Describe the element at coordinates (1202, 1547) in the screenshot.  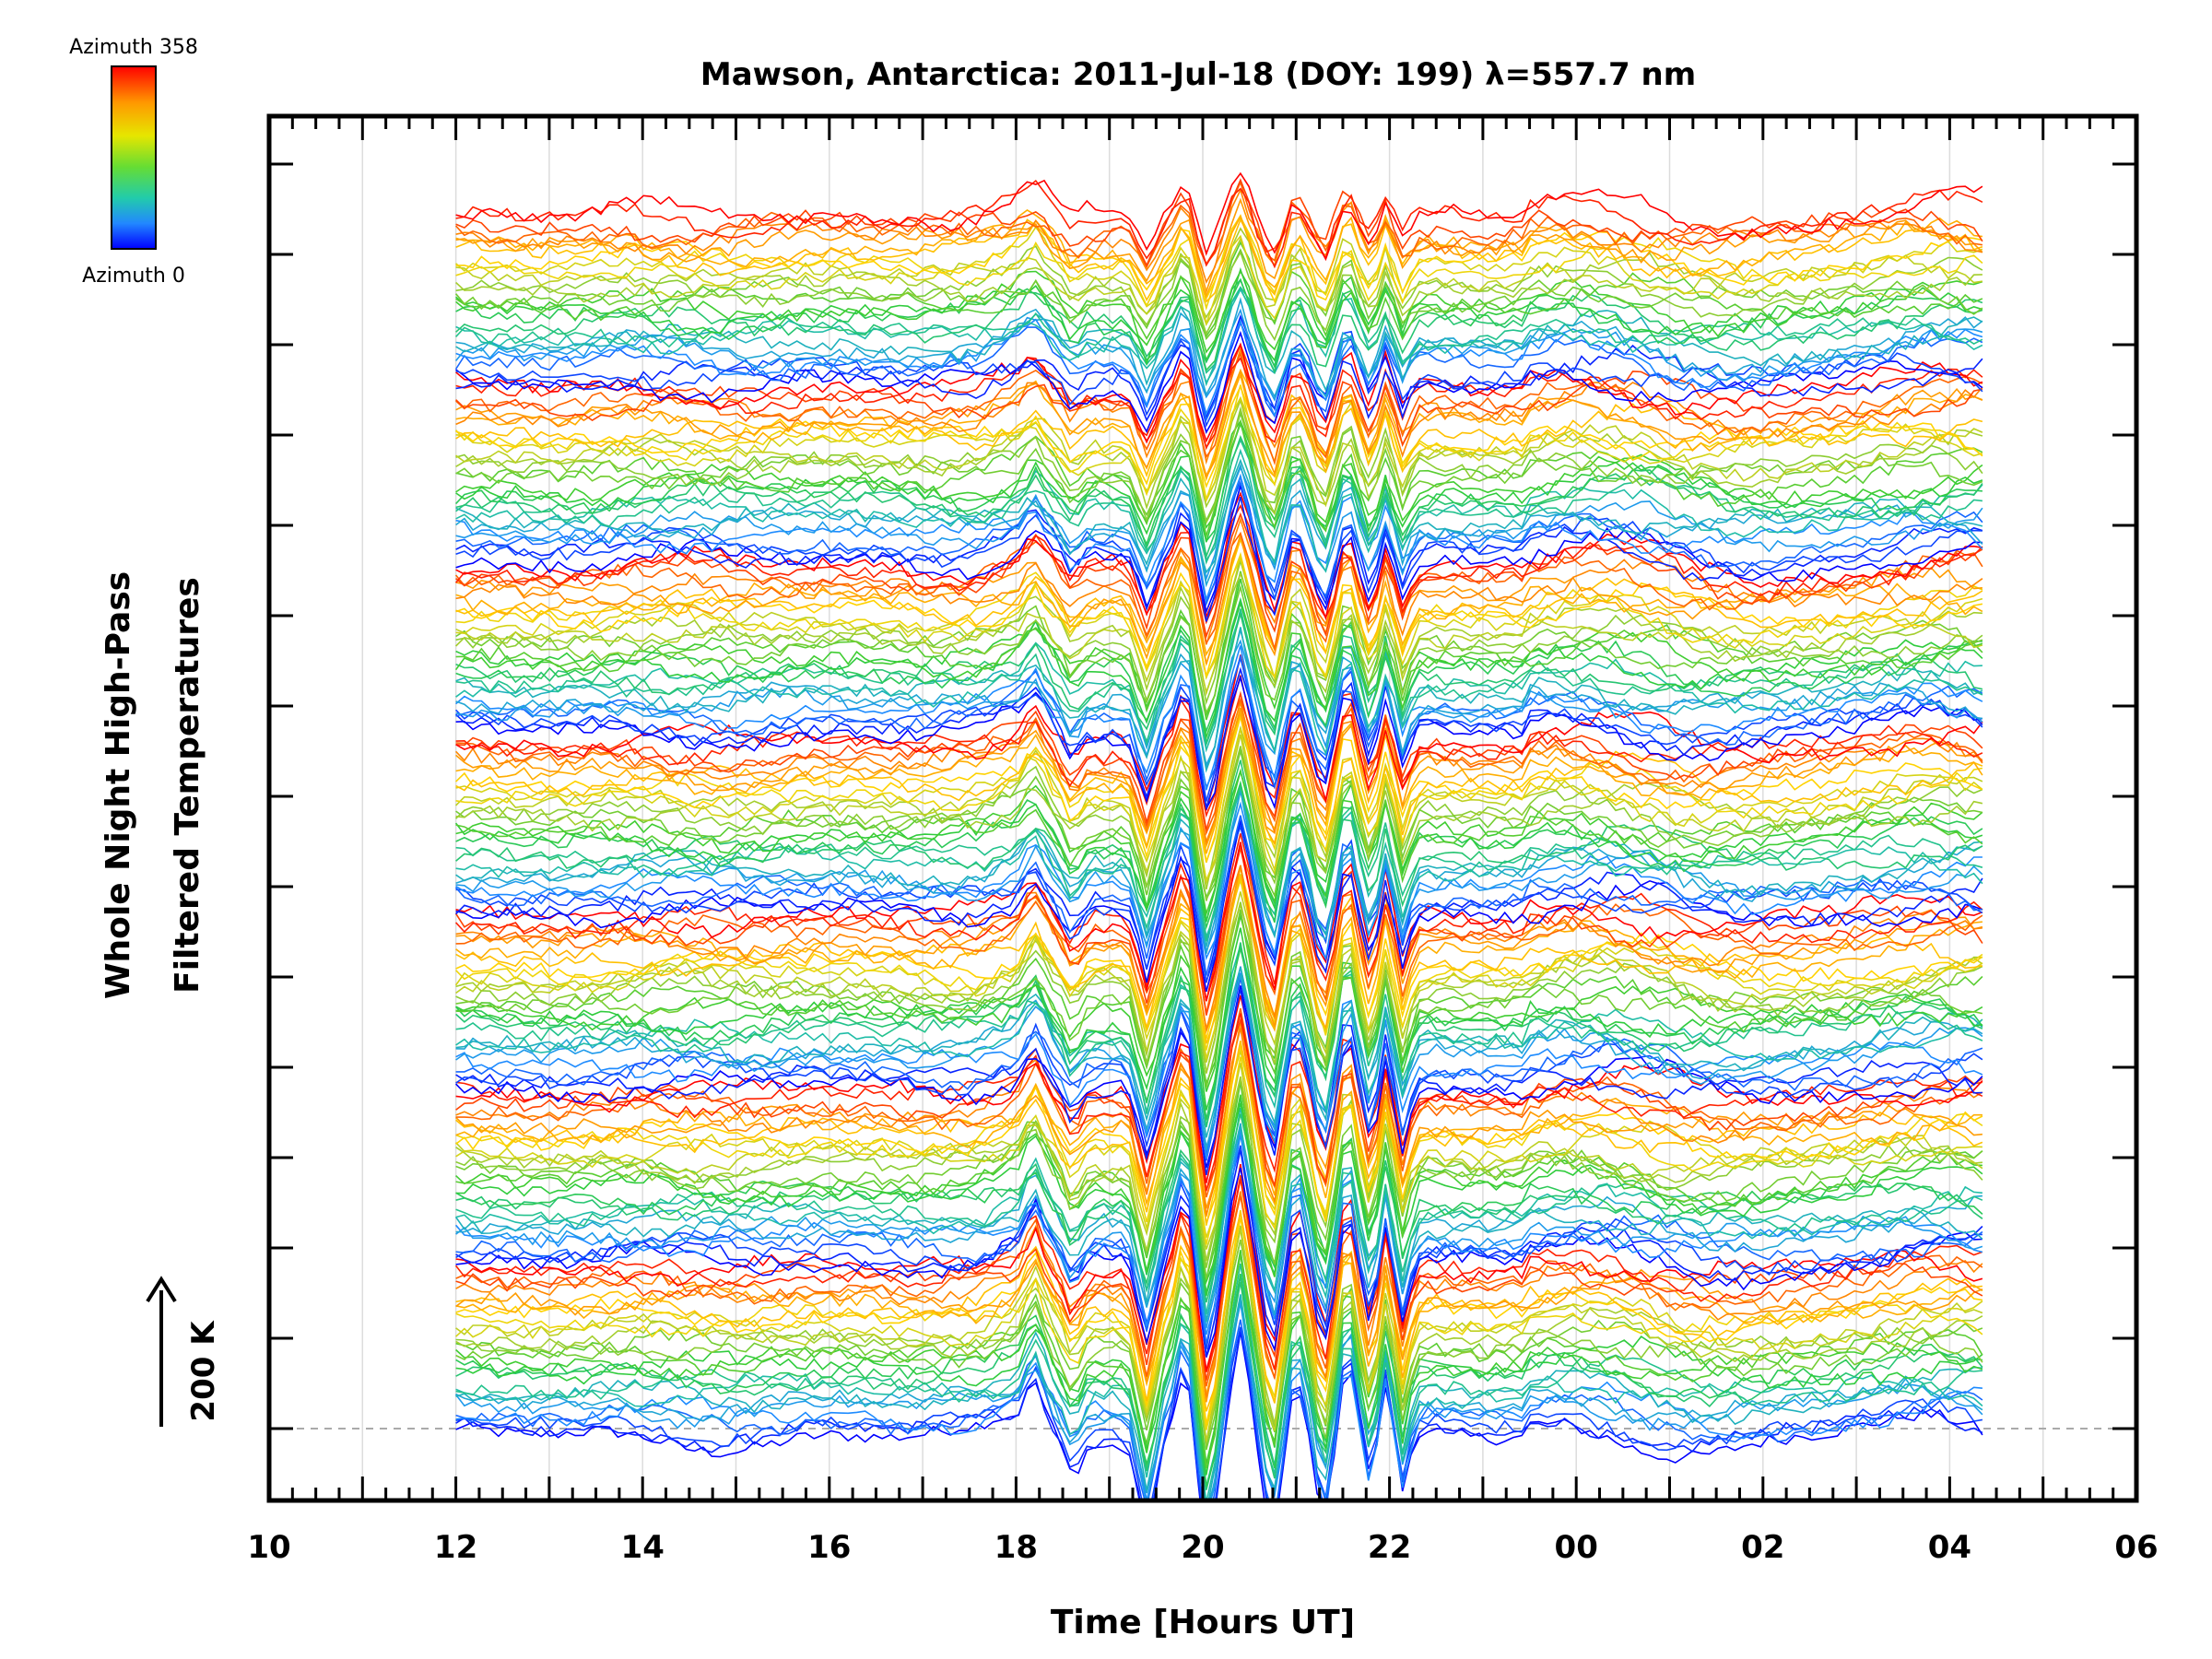
I see `x-tick-labels: 10 12 14 16 18 20 22 00 02 04 06` at that location.